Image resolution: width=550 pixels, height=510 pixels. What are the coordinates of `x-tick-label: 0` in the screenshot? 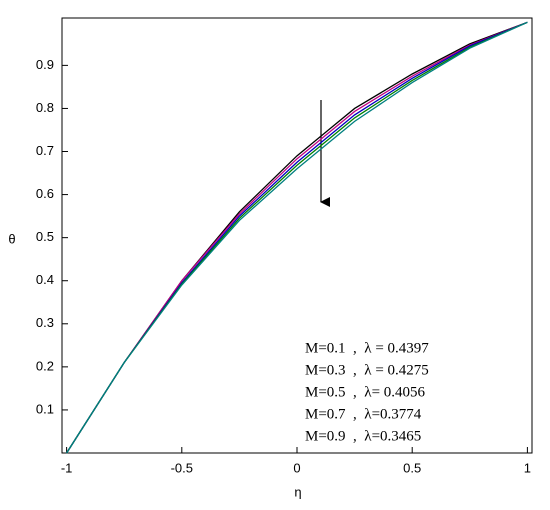 It's located at (296, 467).